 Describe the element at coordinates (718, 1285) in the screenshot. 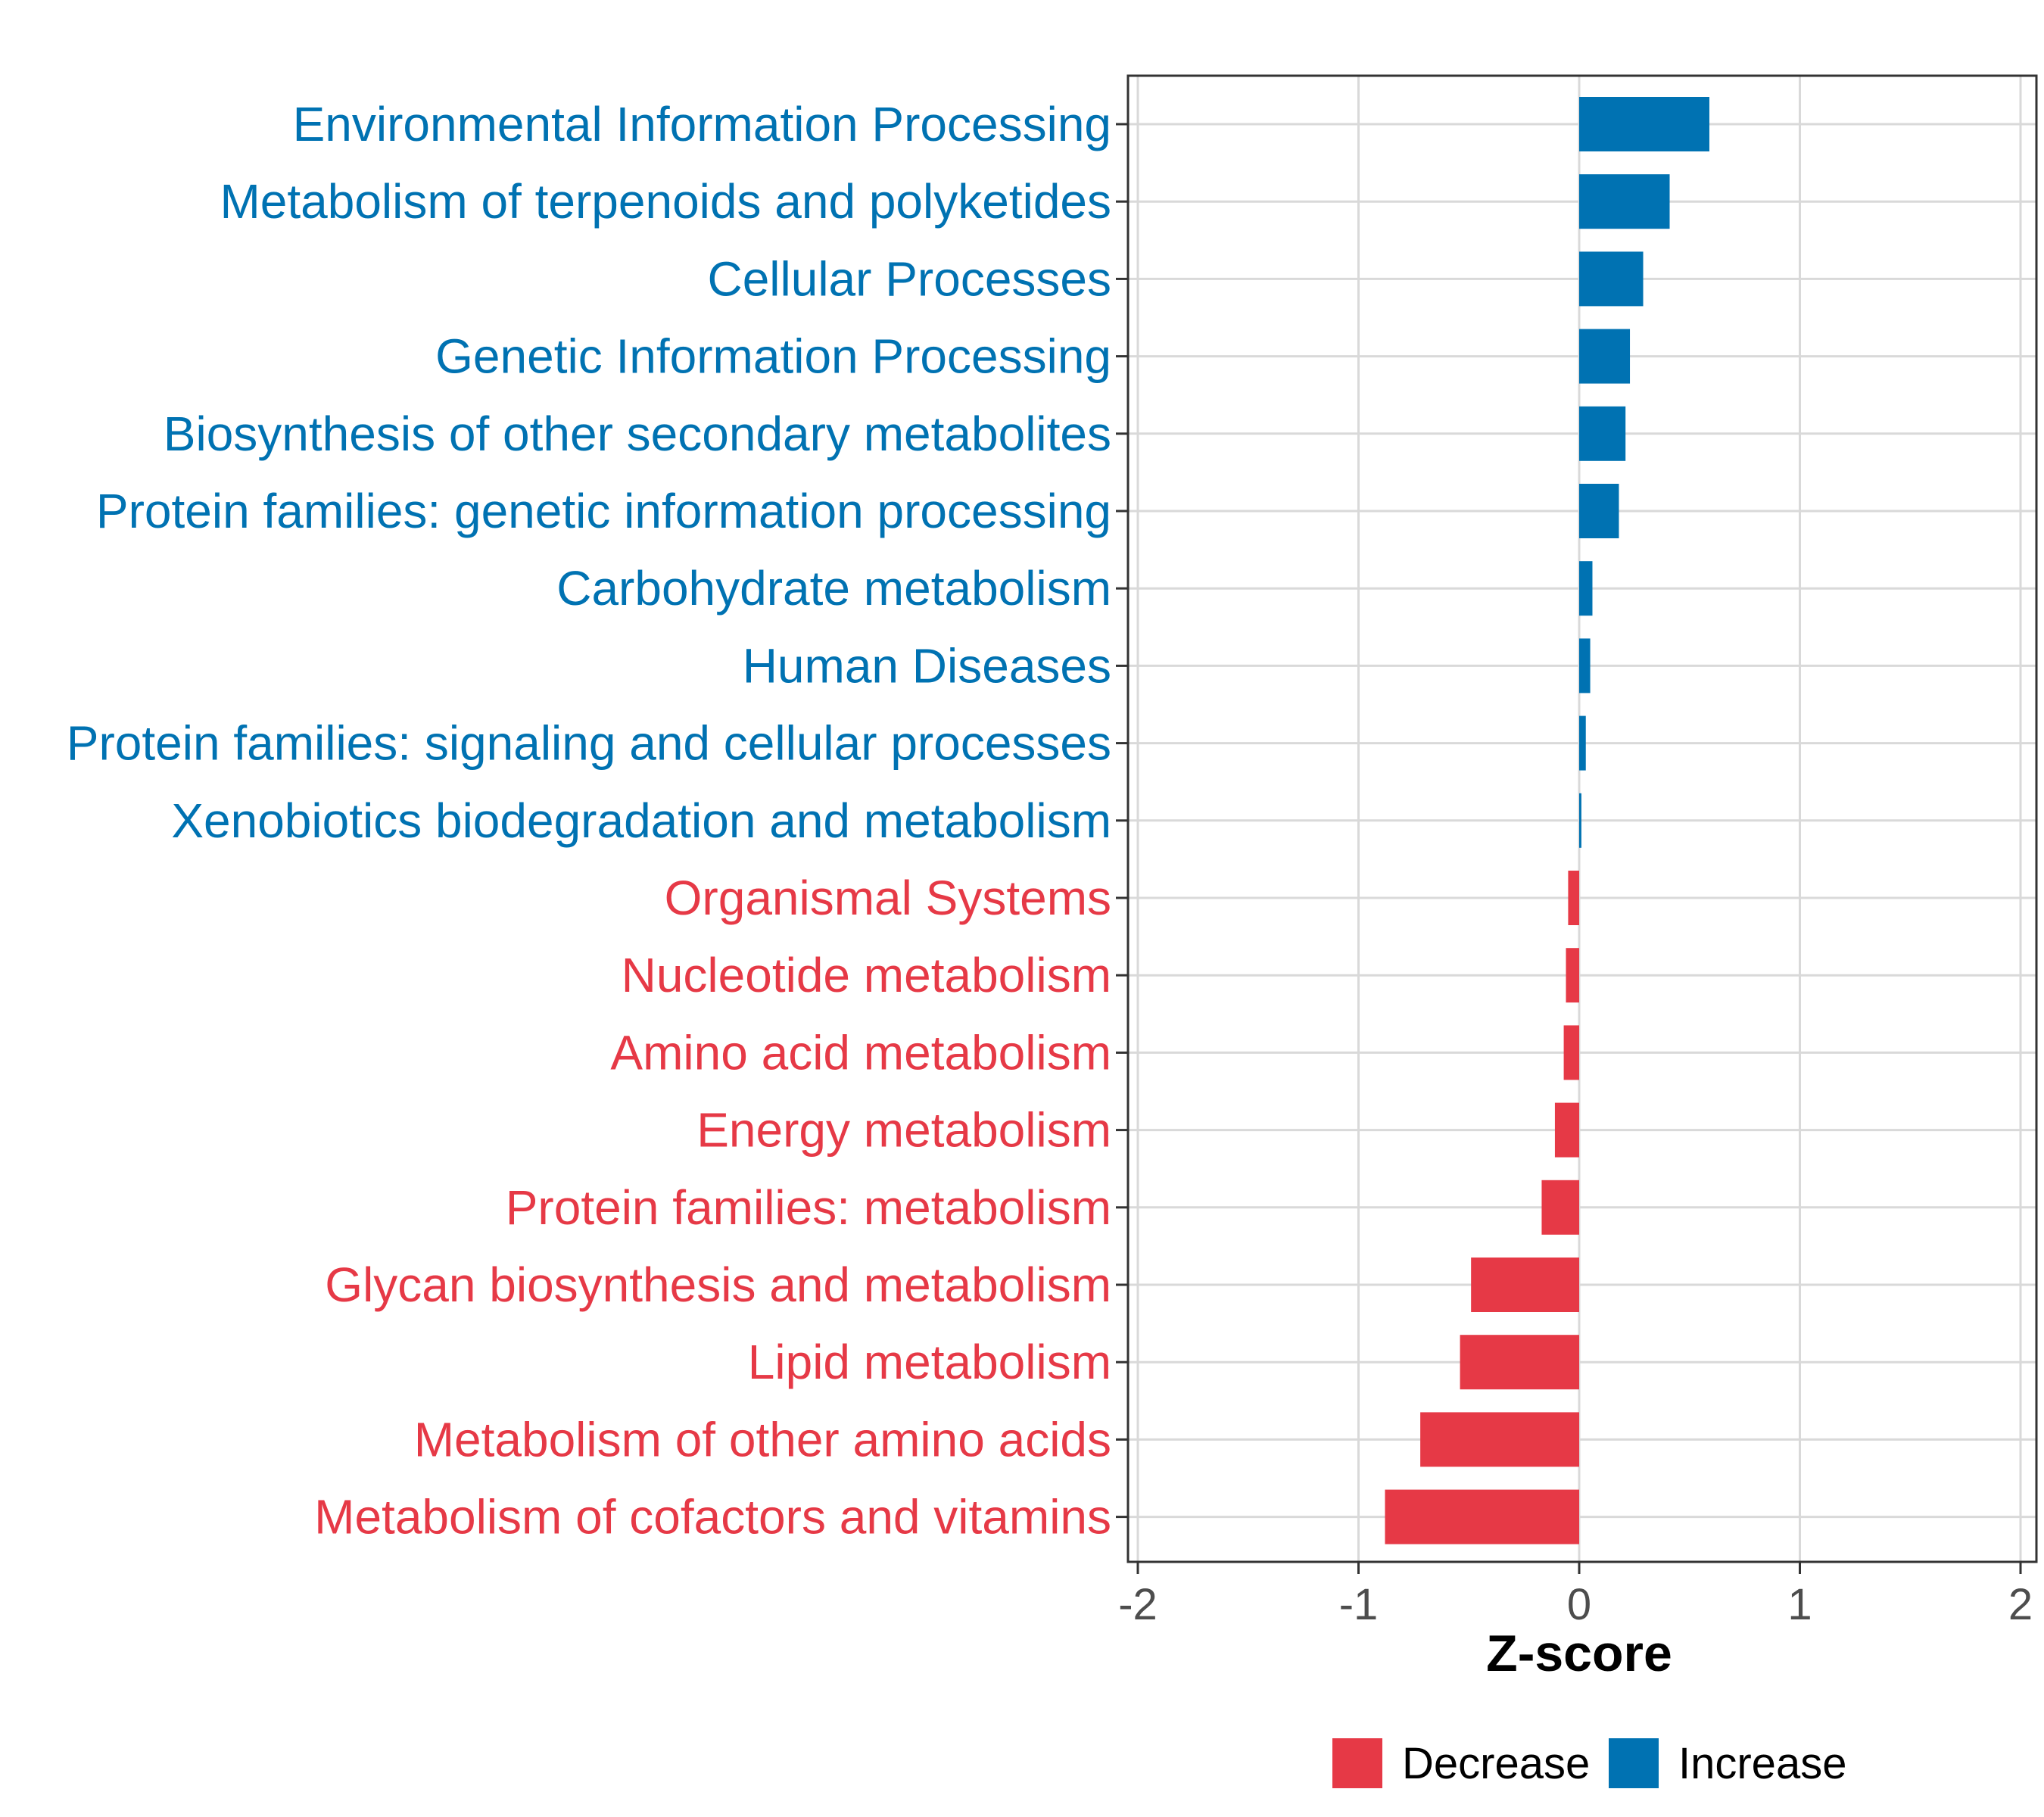

I see `category-label: Glycan biosynthesis and metabolism` at that location.